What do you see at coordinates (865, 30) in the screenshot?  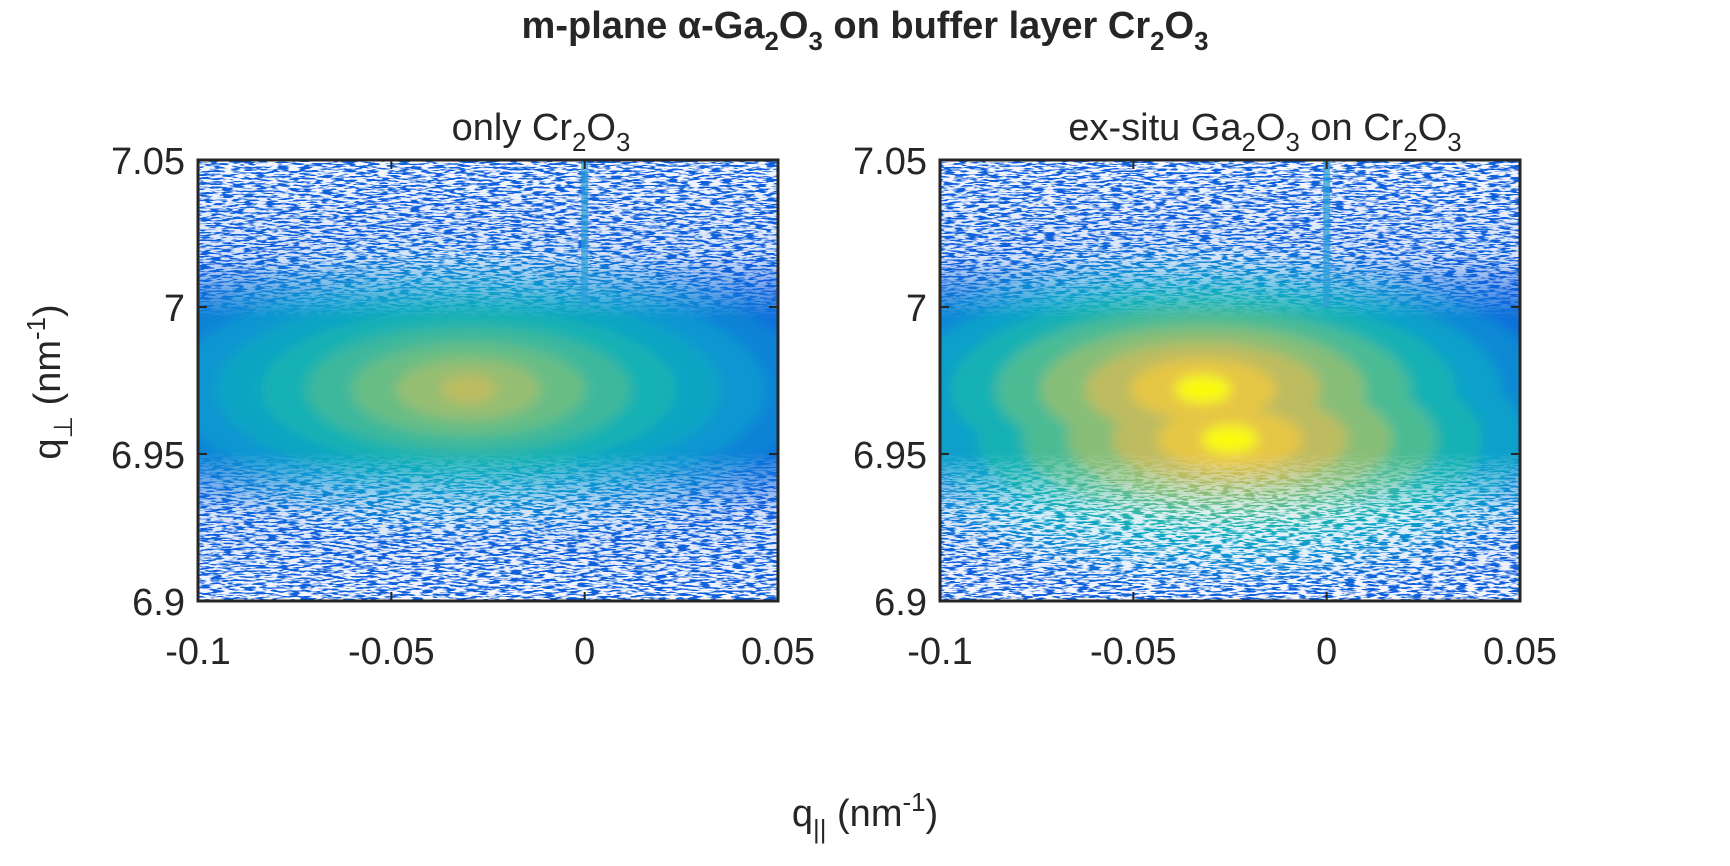 I see `figure-title: m-plane α-Ga2O3 on buffer layer Cr2O3` at bounding box center [865, 30].